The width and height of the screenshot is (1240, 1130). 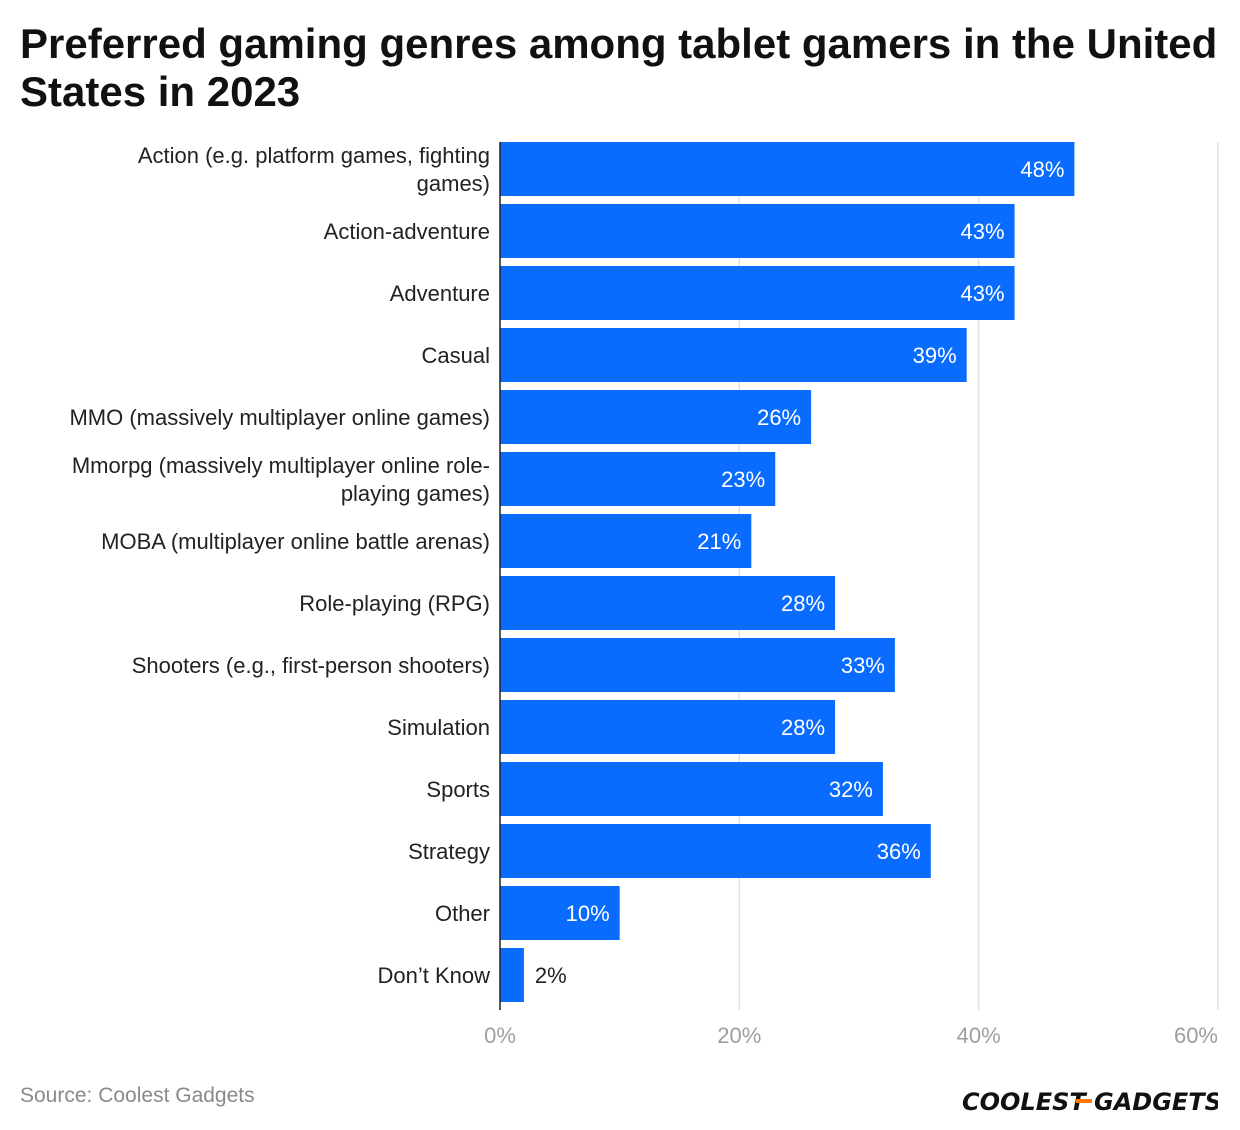 What do you see at coordinates (458, 789) in the screenshot?
I see `category-label: Sports` at bounding box center [458, 789].